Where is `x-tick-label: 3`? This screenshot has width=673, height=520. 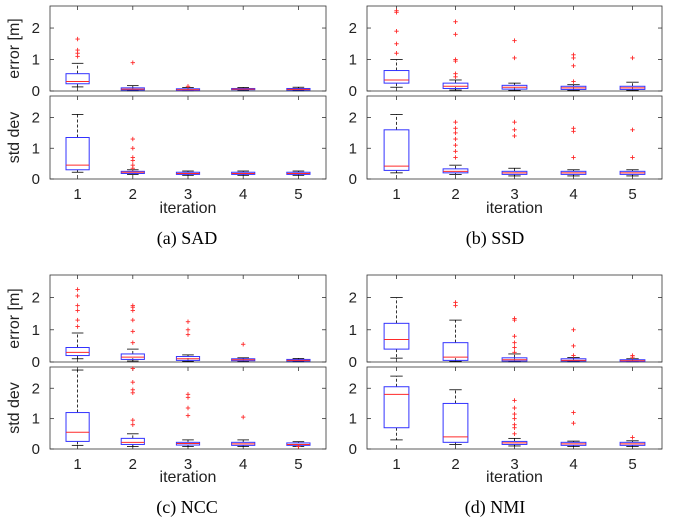
x-tick-label: 3 is located at coordinates (188, 464).